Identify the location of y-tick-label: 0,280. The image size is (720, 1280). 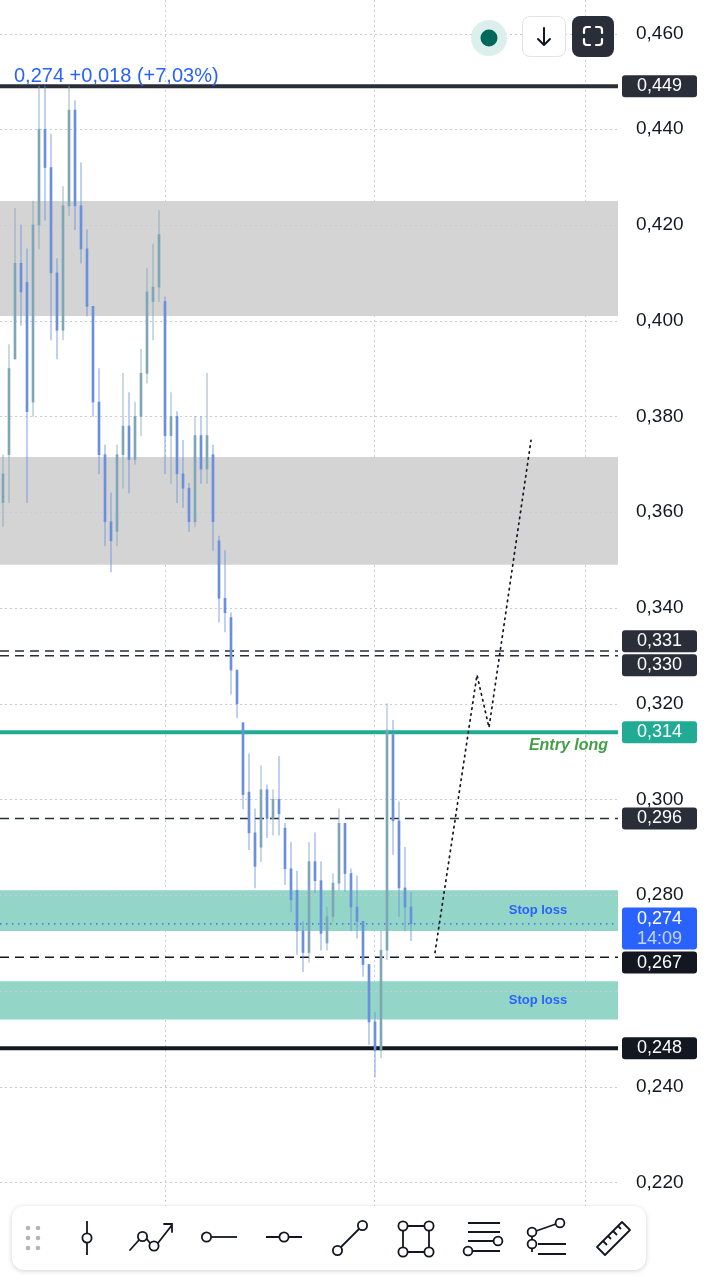
(660, 894).